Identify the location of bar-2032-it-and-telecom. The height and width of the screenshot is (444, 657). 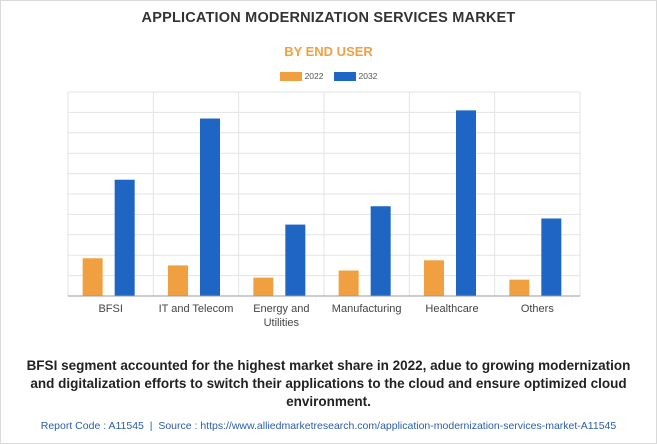
(210, 207).